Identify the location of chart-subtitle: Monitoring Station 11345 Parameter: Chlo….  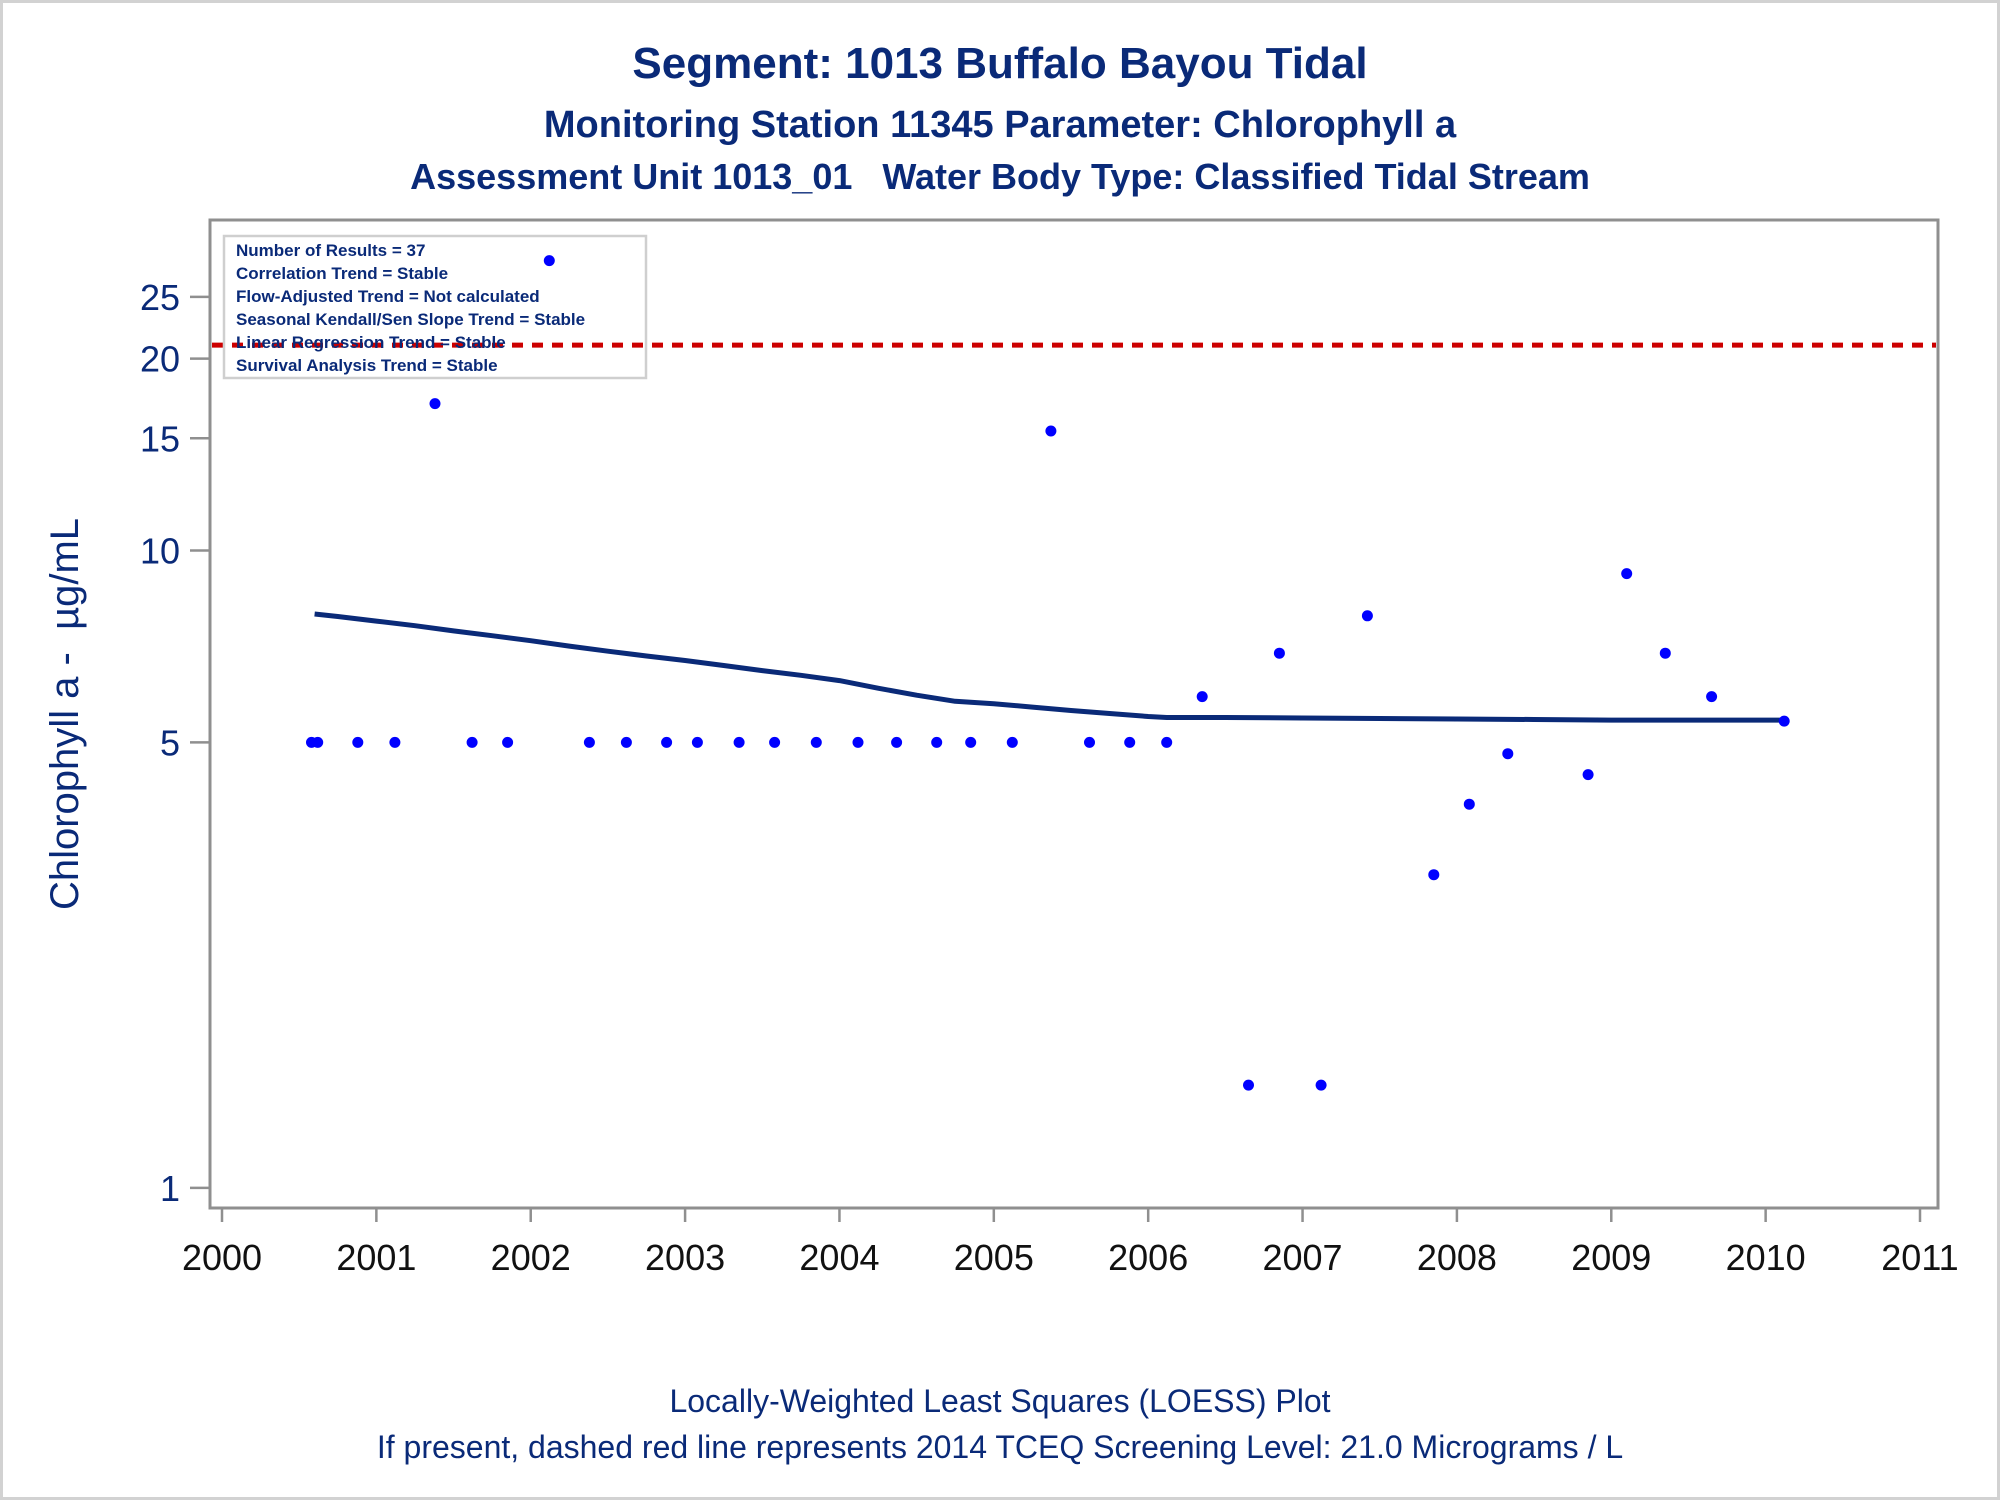
(1000, 125).